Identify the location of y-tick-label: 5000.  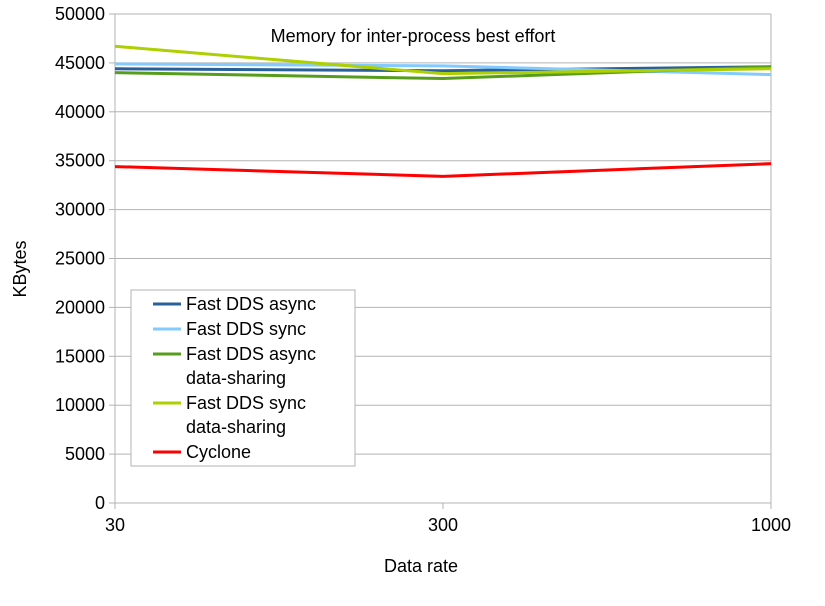
(85, 454).